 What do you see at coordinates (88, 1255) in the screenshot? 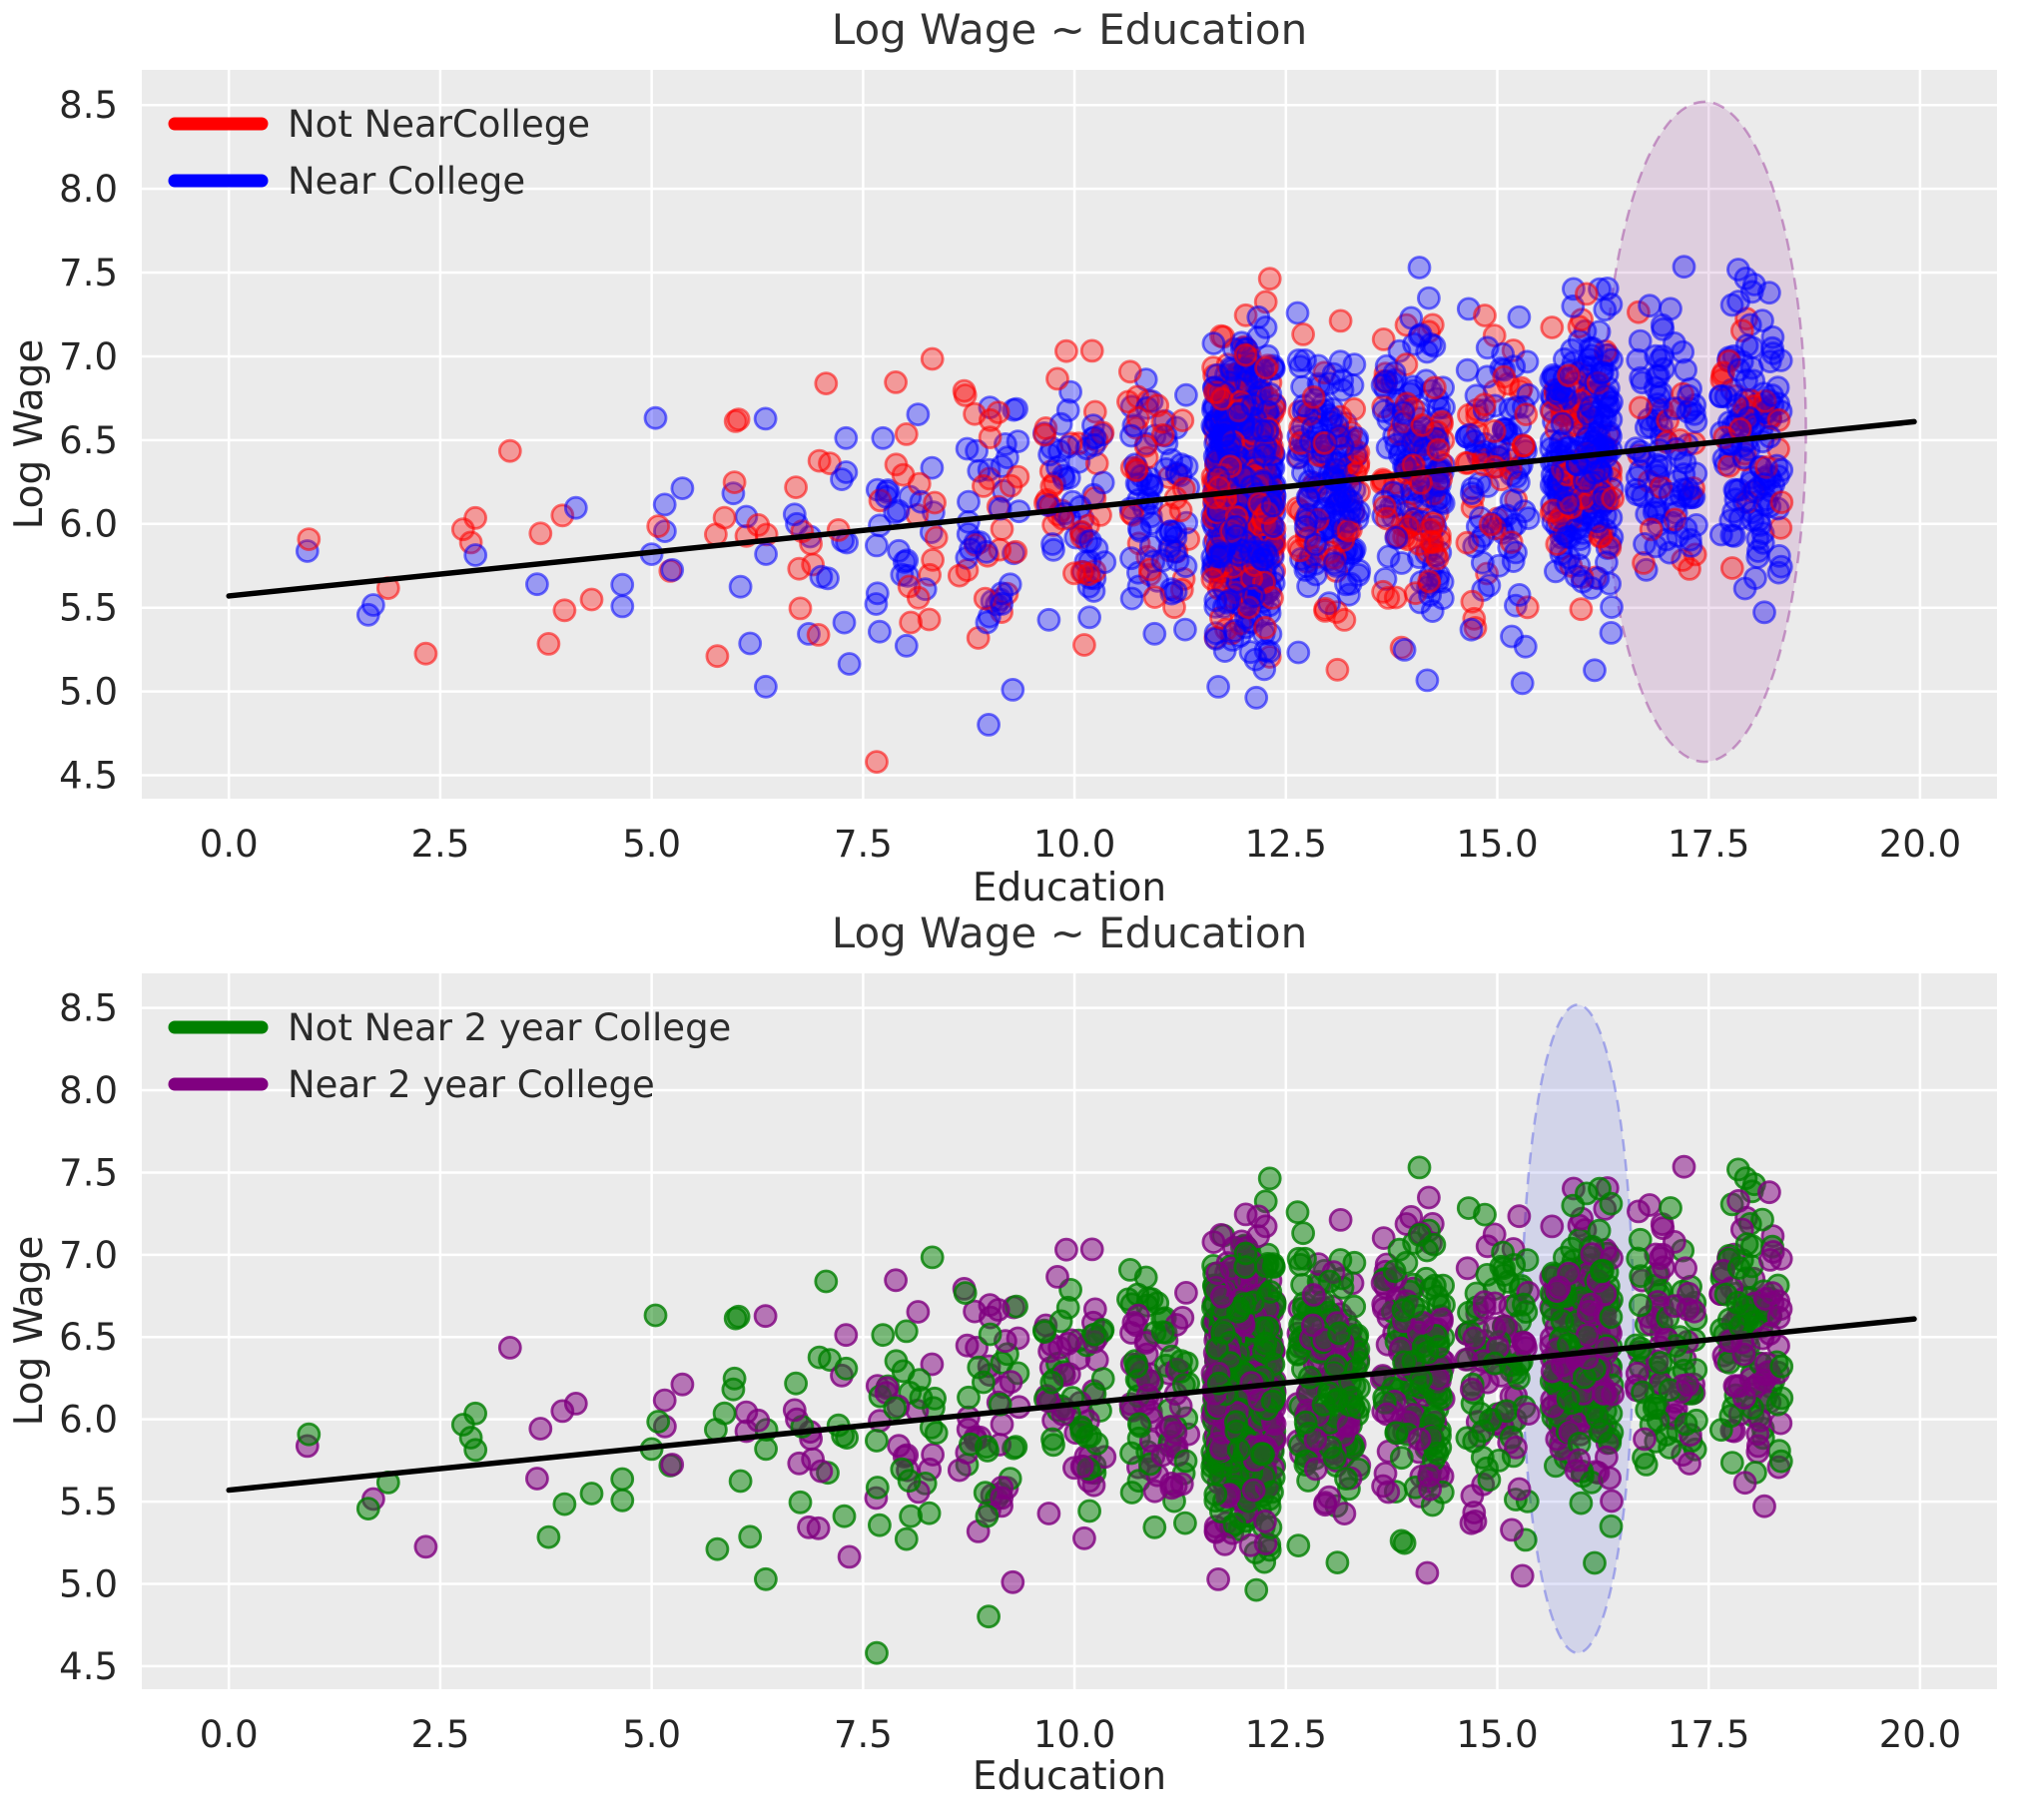
I see `y-tick-label: 7.0` at bounding box center [88, 1255].